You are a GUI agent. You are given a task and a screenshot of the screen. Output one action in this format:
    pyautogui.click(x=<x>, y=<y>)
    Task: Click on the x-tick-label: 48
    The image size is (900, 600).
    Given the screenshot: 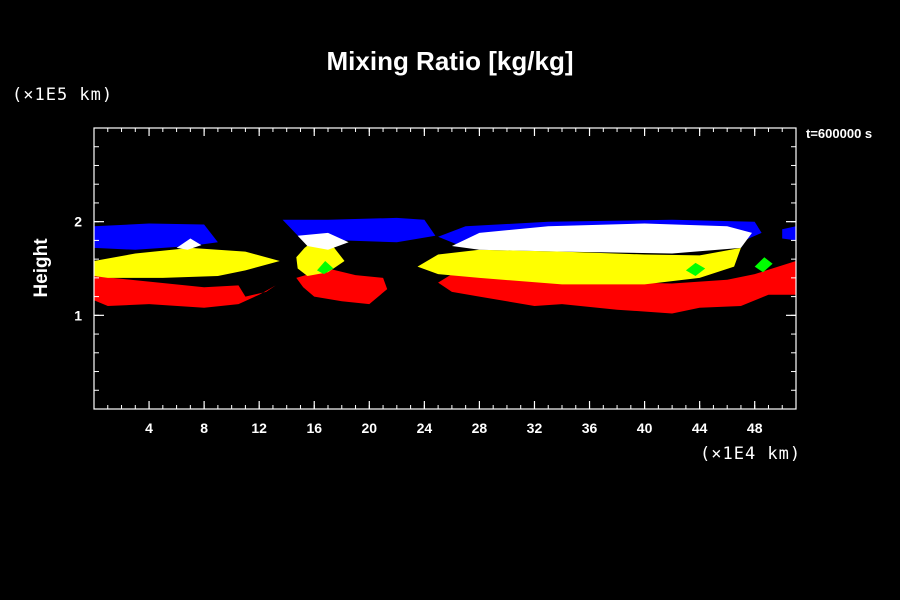 What is the action you would take?
    pyautogui.click(x=755, y=428)
    